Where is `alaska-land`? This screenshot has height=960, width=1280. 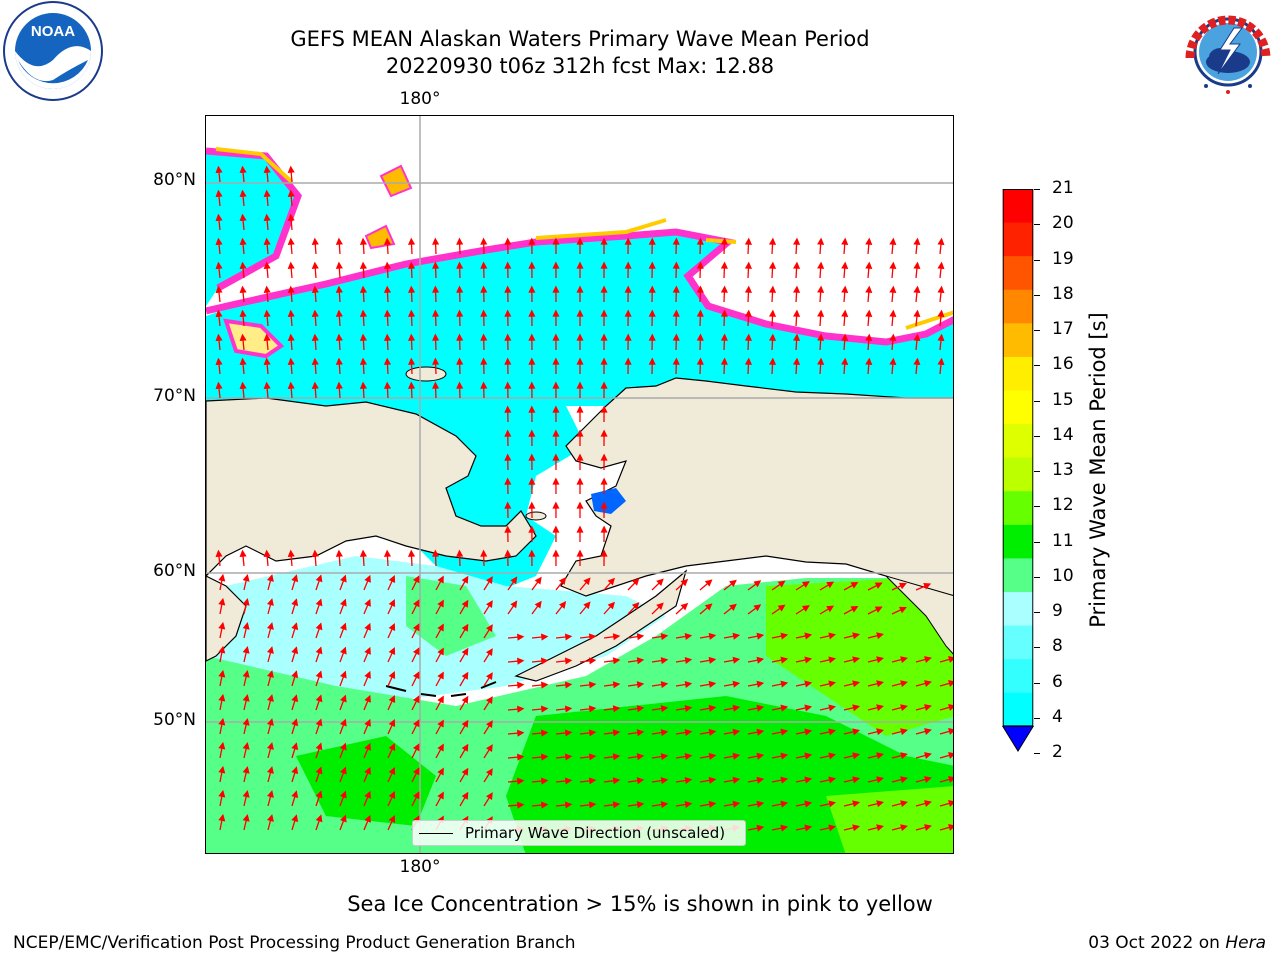 alaska-land is located at coordinates (756, 491).